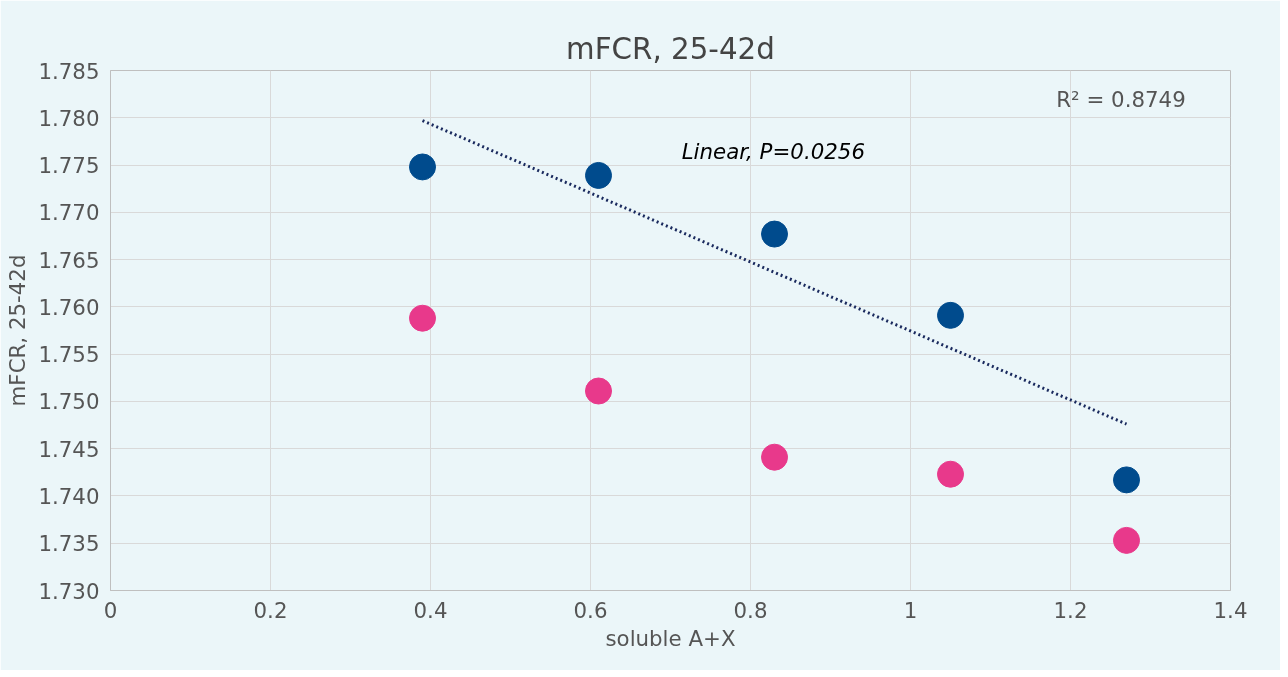 The image size is (1288, 677). I want to click on x-axis-title: soluble A+X, so click(670, 638).